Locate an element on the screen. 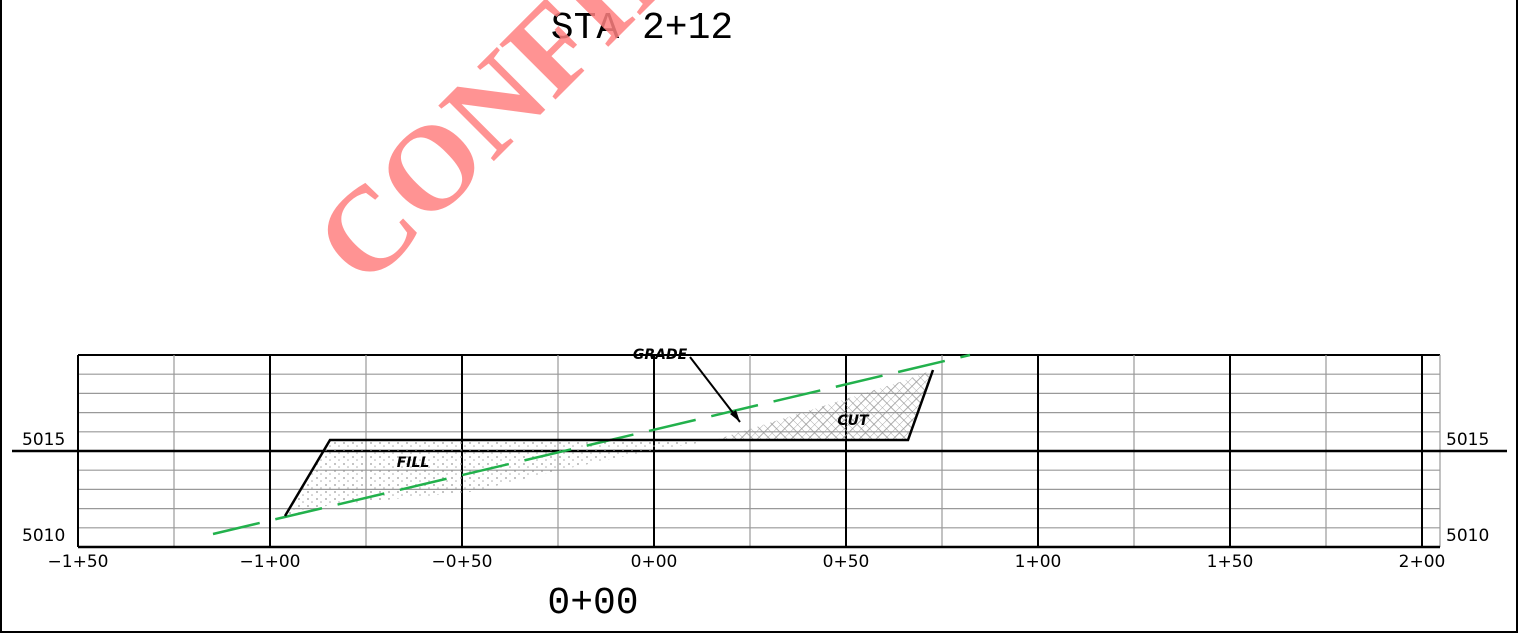  grade-line is located at coordinates (609, 443).